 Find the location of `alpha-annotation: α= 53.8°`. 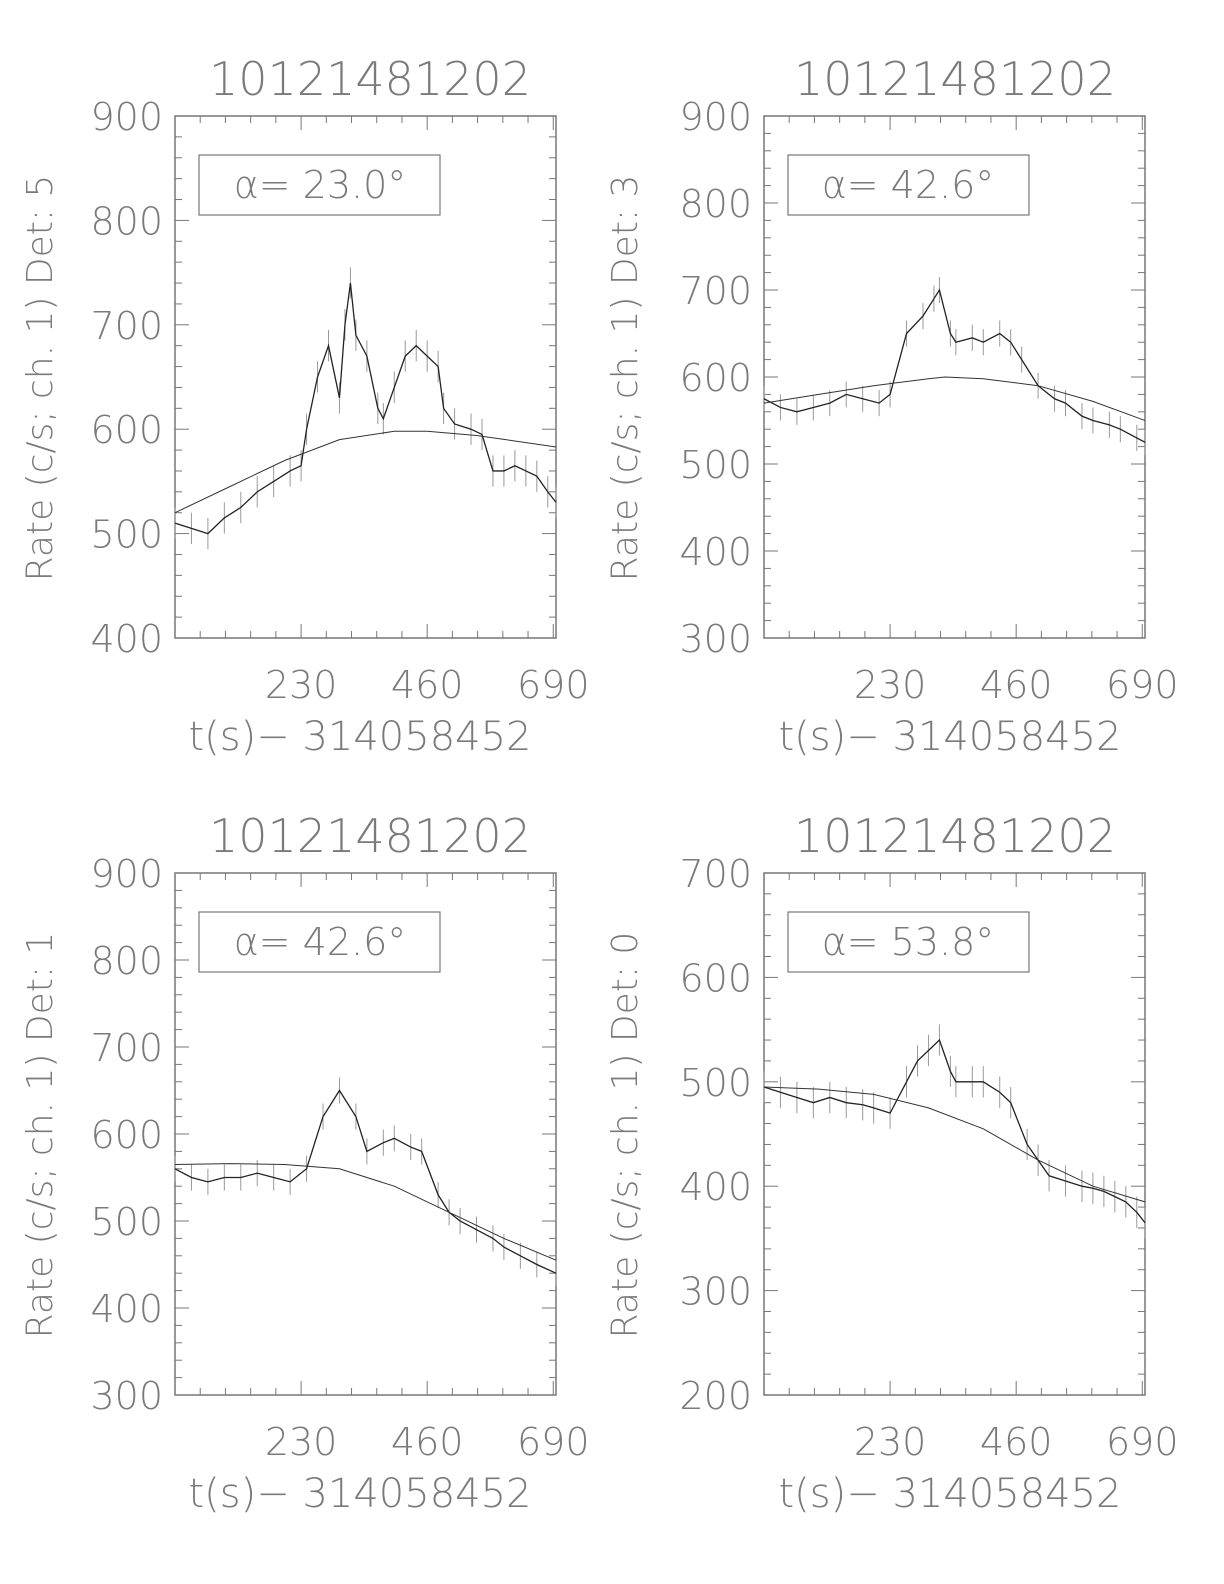

alpha-annotation: α= 53.8° is located at coordinates (908, 942).